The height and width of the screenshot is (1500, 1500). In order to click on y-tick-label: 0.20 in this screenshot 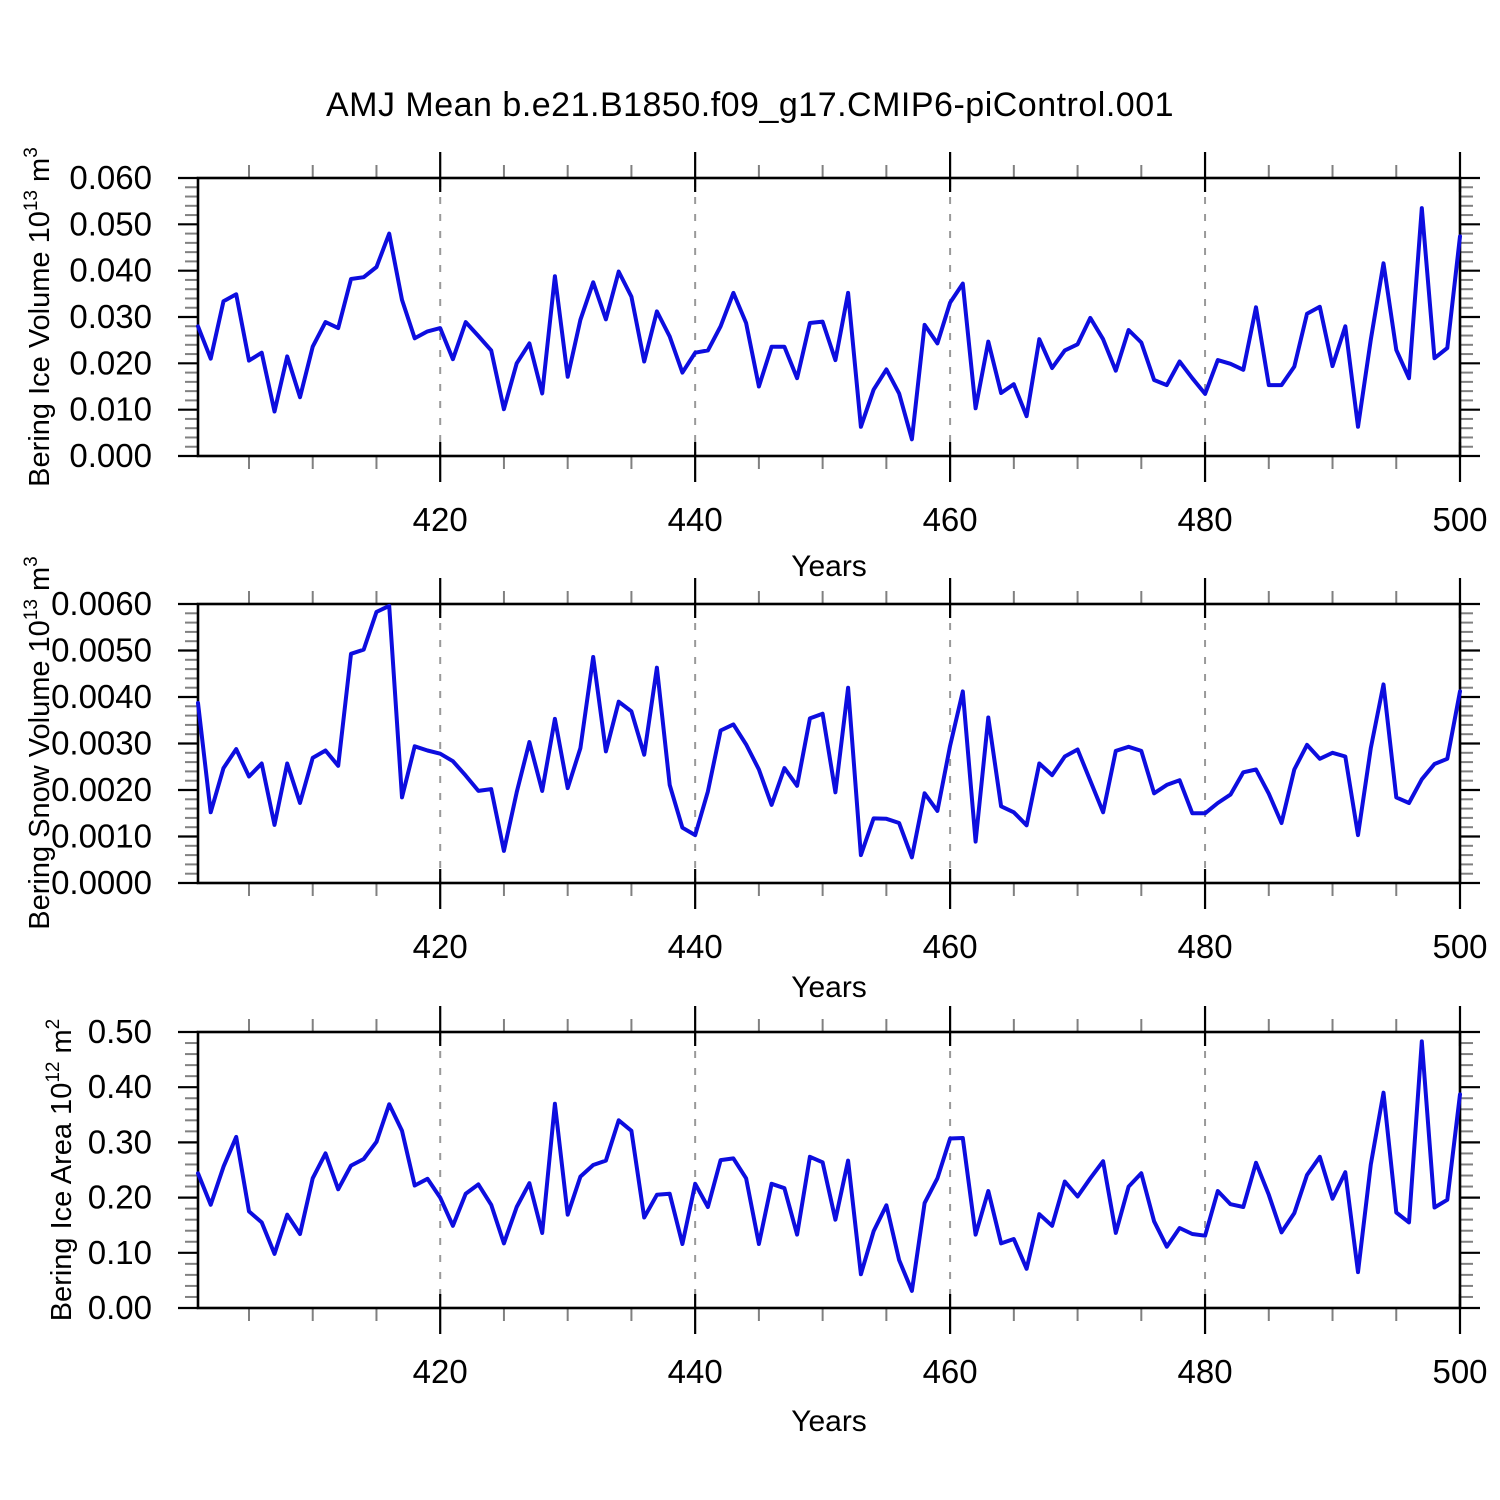, I will do `click(120, 1197)`.